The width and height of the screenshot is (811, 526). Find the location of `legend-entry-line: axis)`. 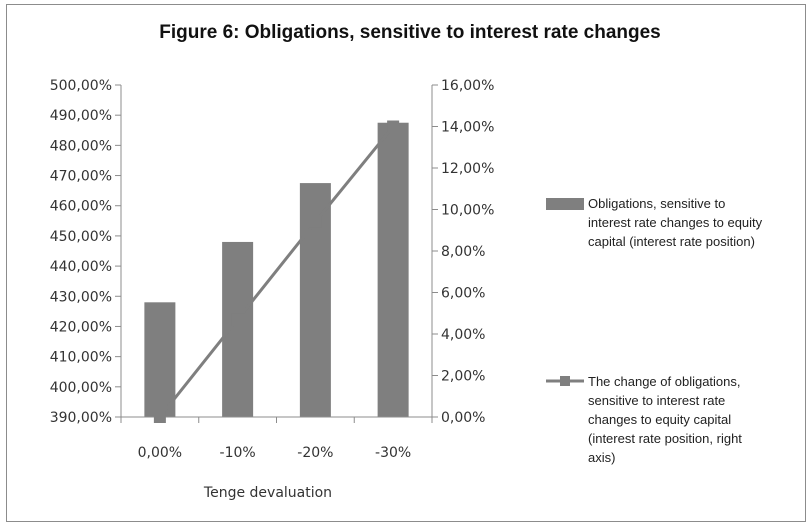

legend-entry-line: axis) is located at coordinates (601, 457).